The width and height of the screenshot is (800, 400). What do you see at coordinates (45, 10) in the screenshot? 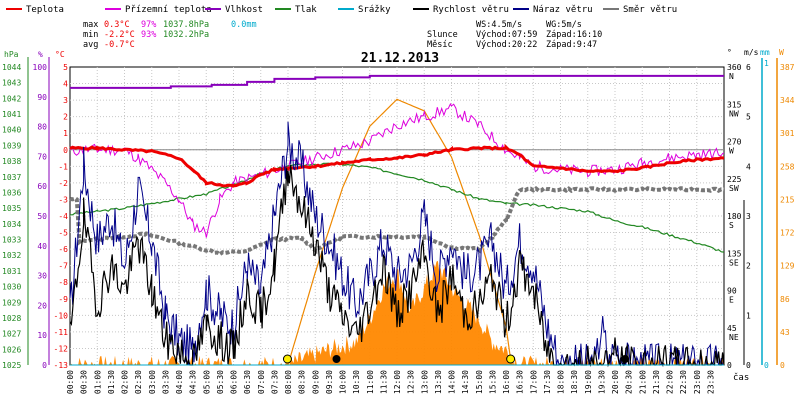
I see `legend-label-1: Teplota` at bounding box center [45, 10].